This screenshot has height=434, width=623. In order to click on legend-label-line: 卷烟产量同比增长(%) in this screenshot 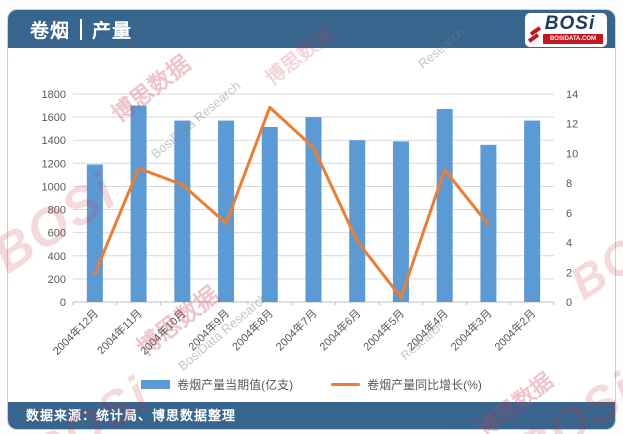, I will do `click(424, 385)`.